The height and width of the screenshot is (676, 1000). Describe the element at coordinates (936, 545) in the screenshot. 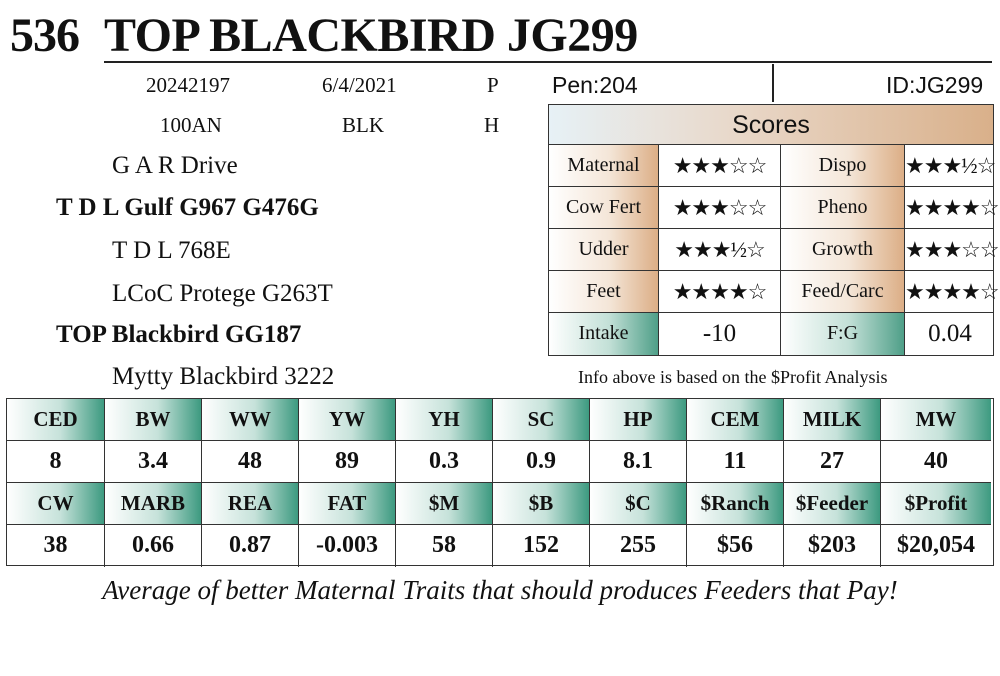

I see `epd-value: $20,054` at that location.